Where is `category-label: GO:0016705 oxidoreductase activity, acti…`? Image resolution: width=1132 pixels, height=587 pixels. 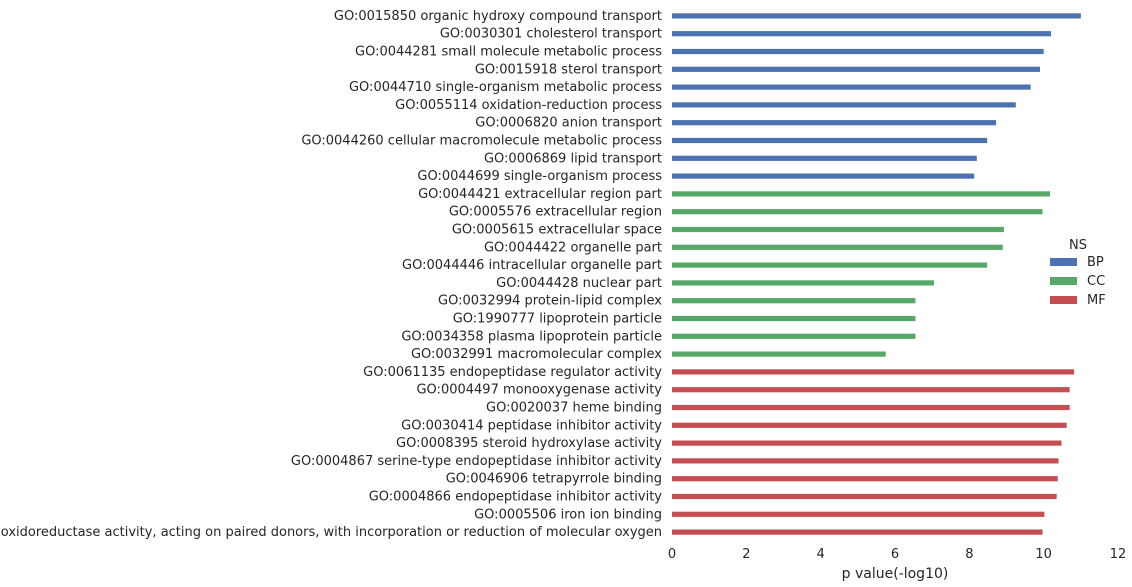 category-label: GO:0016705 oxidoreductase activity, acti… is located at coordinates (331, 532).